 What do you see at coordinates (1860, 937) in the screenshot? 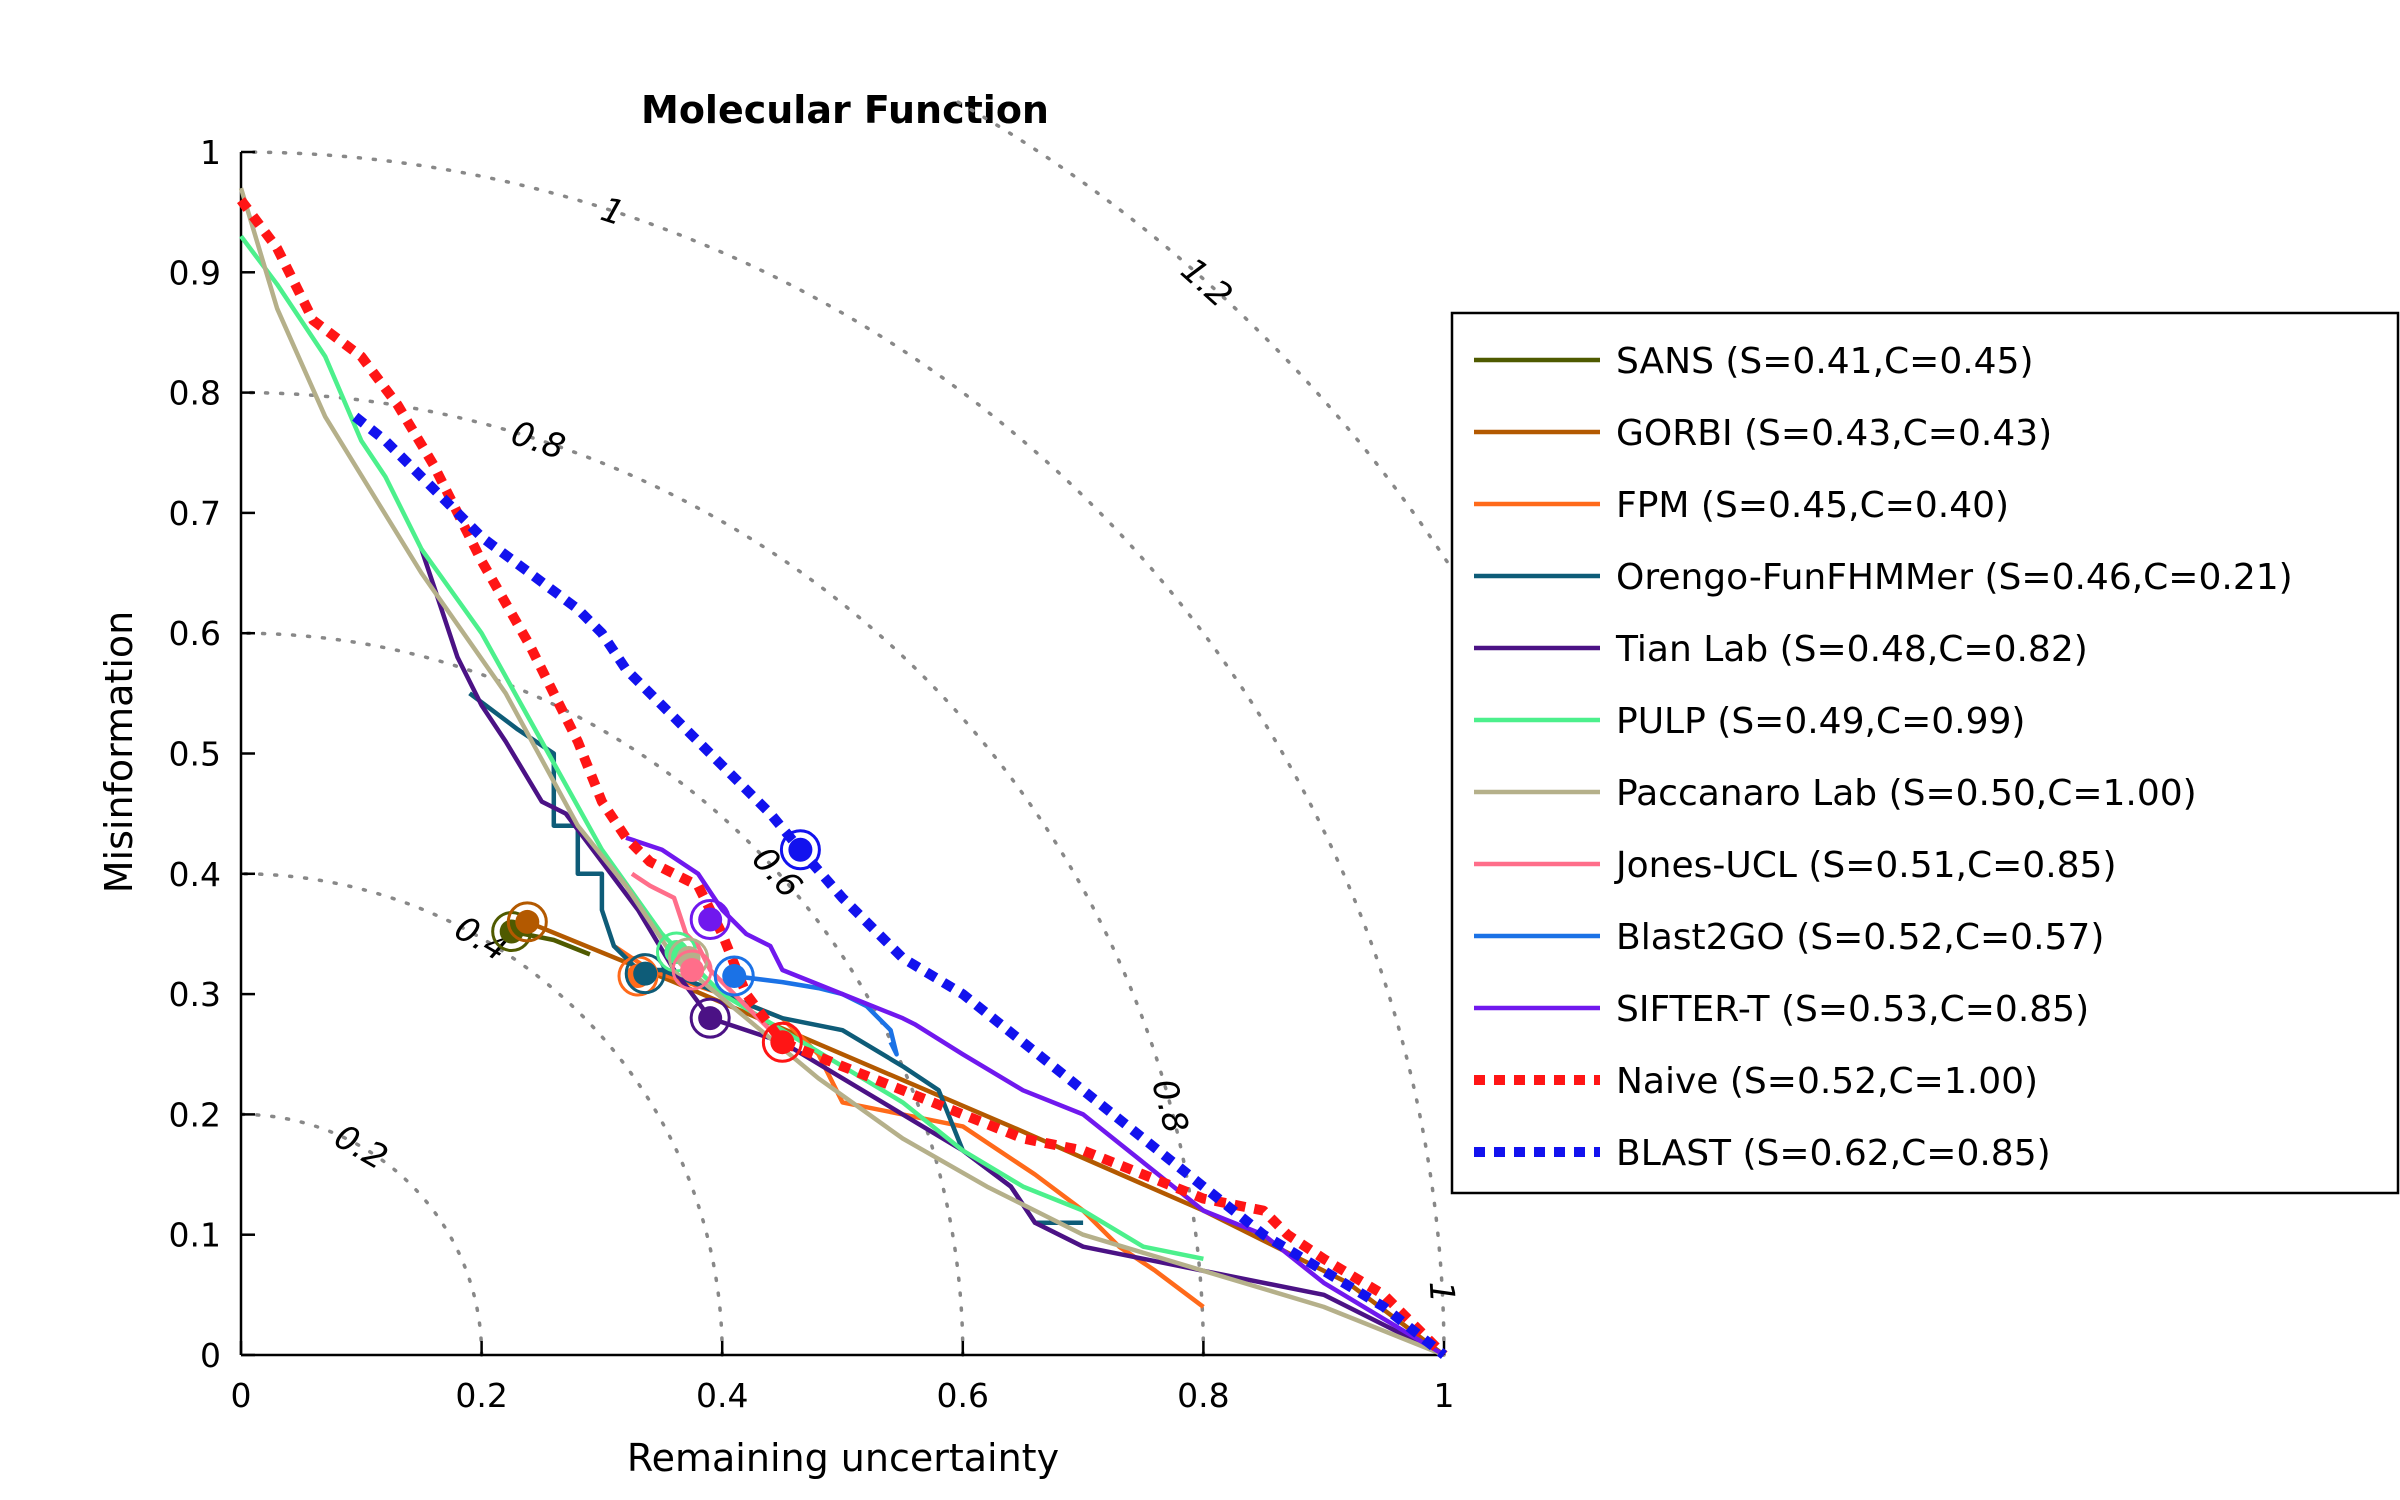
I see `legend-entry-8: Blast2GO (S=0.52,C=0.57)` at bounding box center [1860, 937].